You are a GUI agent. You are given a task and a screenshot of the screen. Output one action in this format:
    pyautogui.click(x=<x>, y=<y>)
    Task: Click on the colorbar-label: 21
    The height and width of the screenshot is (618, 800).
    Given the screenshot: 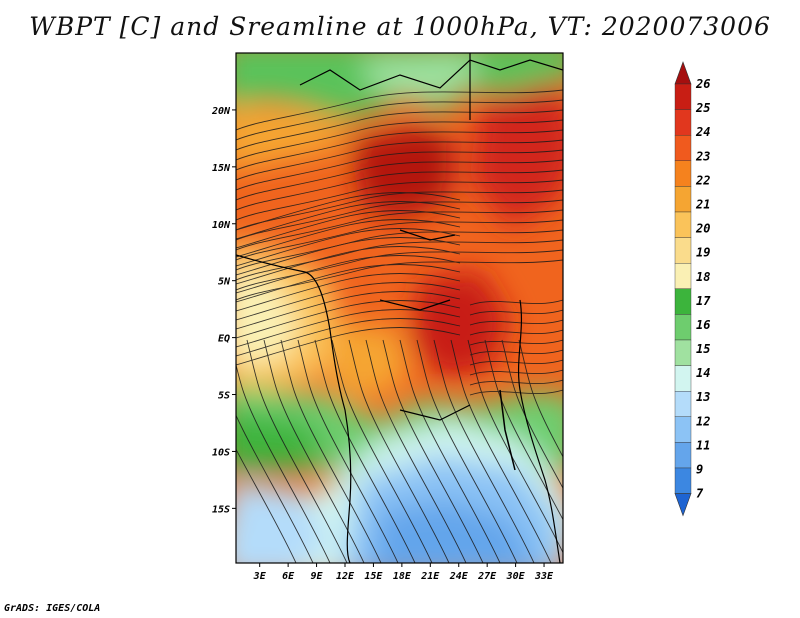 What is the action you would take?
    pyautogui.click(x=702, y=204)
    